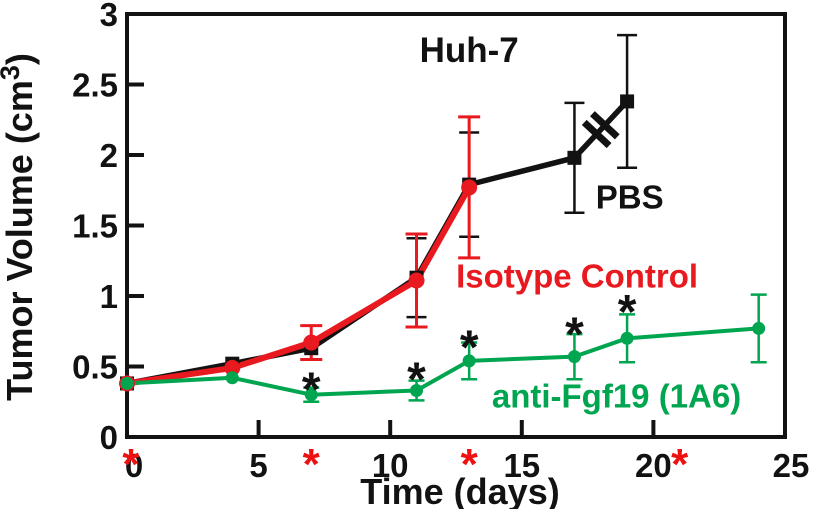  I want to click on chart-element: 3, so click(12, 72).